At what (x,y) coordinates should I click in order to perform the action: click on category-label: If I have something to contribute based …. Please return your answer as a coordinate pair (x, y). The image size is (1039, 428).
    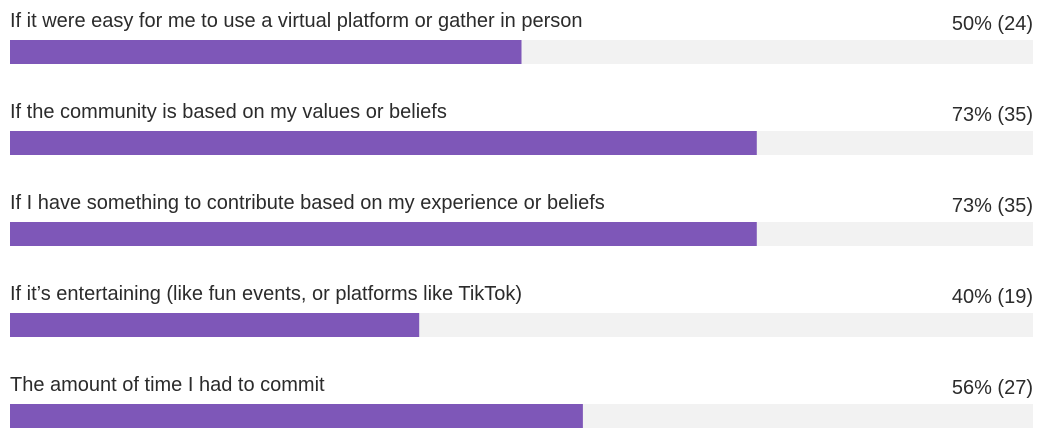
    Looking at the image, I should click on (307, 203).